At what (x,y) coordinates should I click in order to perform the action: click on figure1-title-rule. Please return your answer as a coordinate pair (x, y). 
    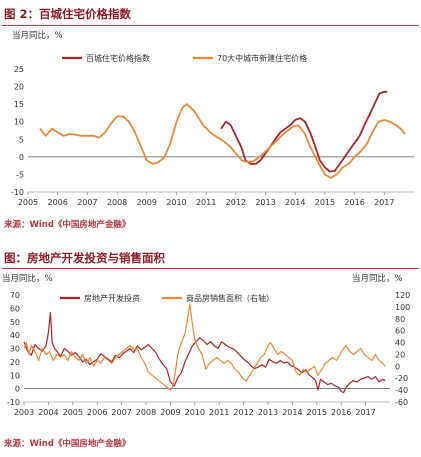
    Looking at the image, I should click on (210, 25).